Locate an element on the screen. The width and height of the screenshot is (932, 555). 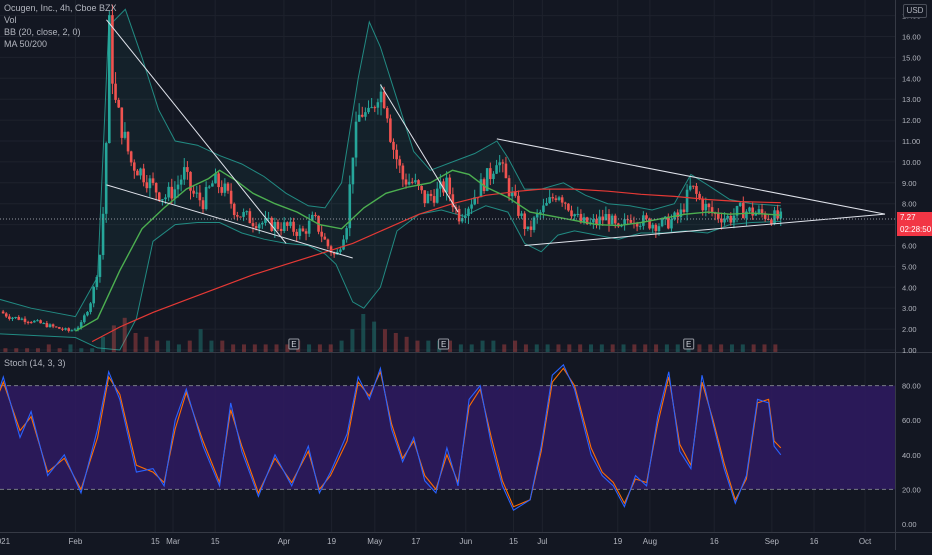
symbol-title: Ocugen, Inc., 4h, Cboe BZX is located at coordinates (60, 8).